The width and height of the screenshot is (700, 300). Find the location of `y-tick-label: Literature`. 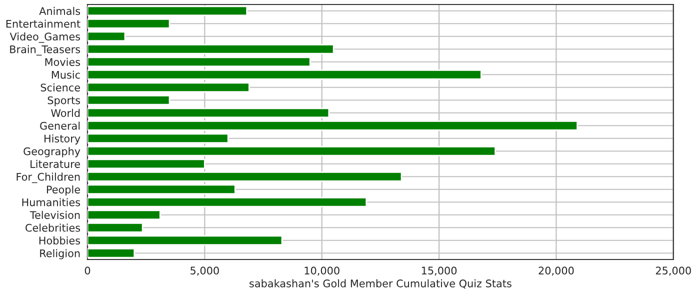

y-tick-label: Literature is located at coordinates (55, 164).